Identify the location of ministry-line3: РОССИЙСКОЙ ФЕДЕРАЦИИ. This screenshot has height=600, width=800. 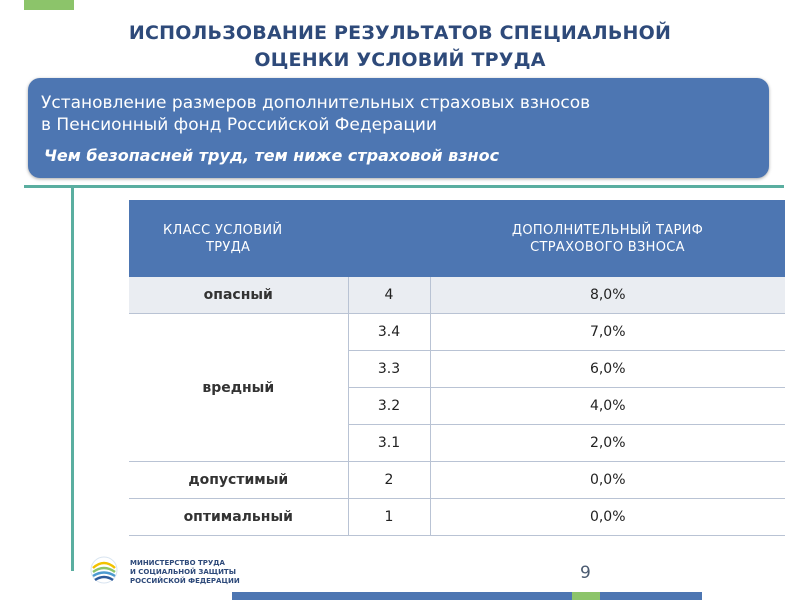
(185, 581).